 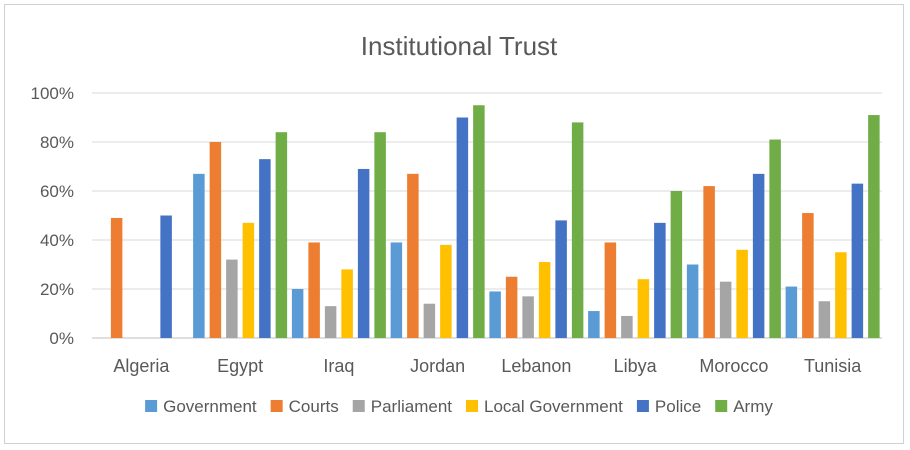 I want to click on y-tick-label: 100%, so click(x=52, y=93).